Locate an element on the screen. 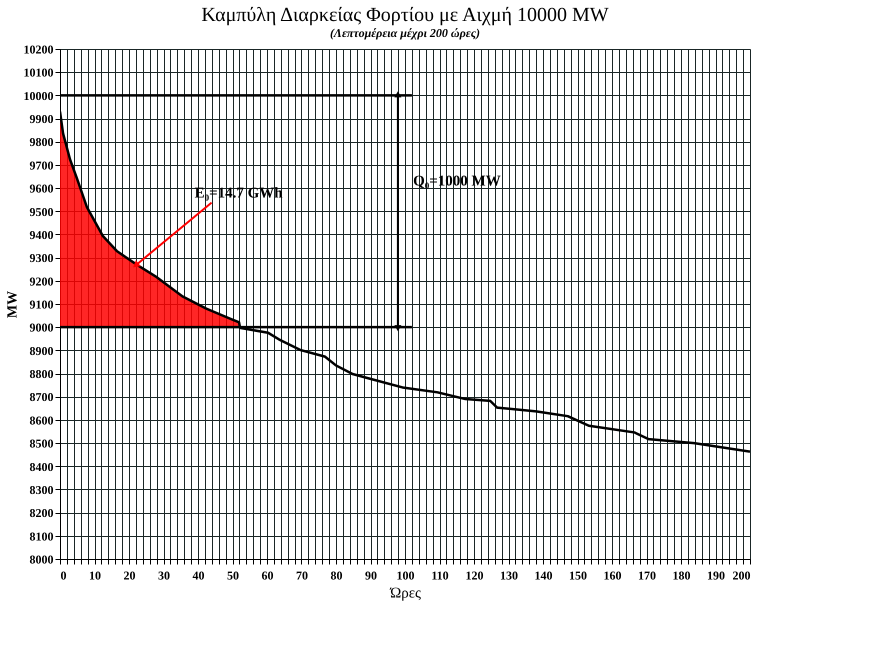 The width and height of the screenshot is (885, 662). y-tick-label: 8200 is located at coordinates (42, 513).